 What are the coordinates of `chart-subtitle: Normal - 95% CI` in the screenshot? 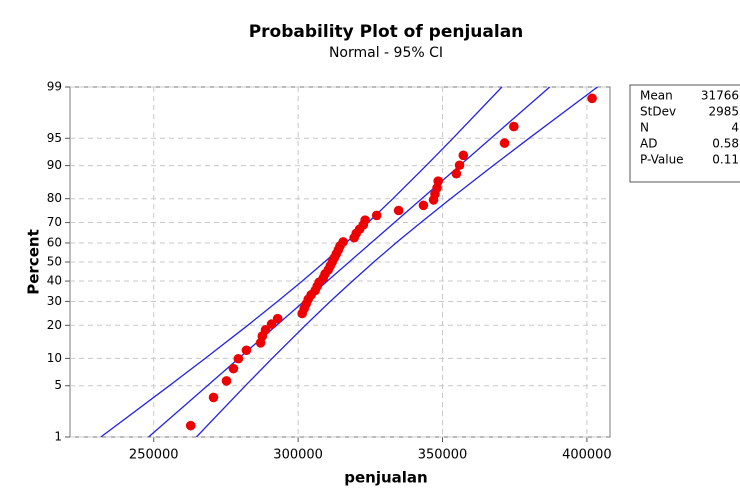 It's located at (386, 53).